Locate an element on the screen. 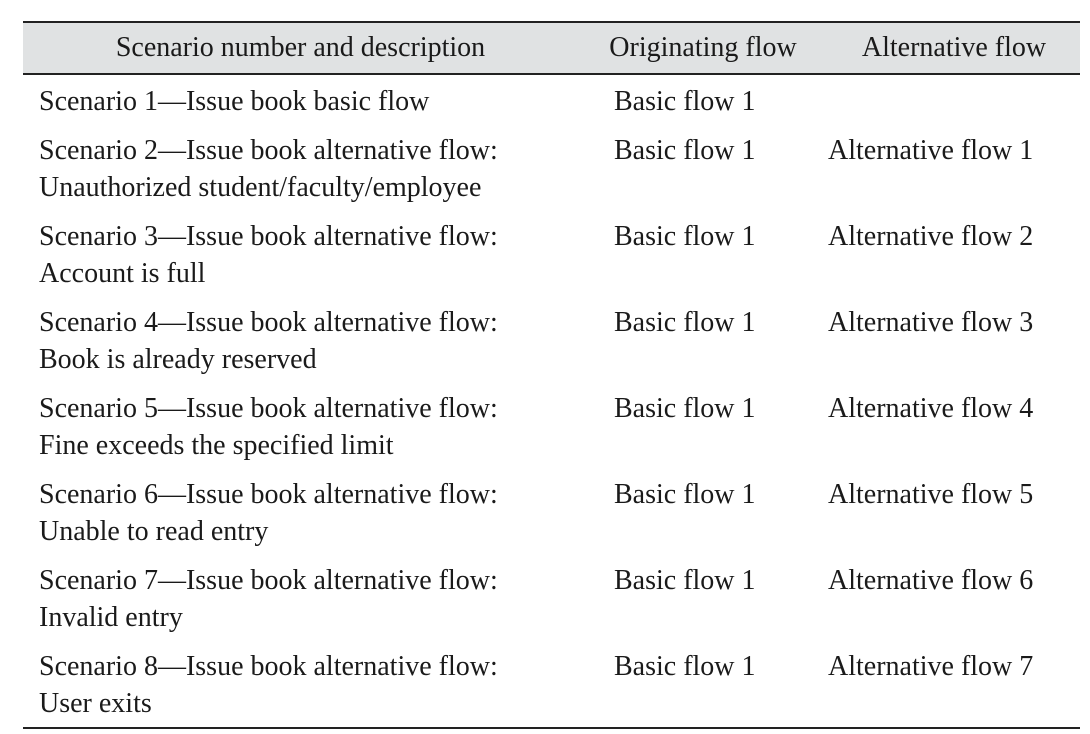  alternative-flow-cell: Alternative flow 3 is located at coordinates (931, 322).